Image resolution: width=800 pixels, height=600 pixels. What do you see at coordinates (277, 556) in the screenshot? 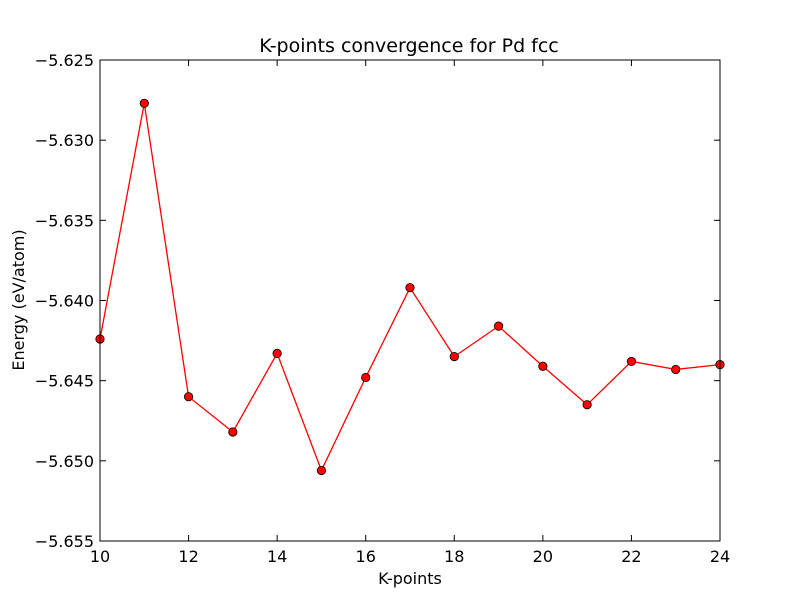
I see `x-tick-label: 14` at bounding box center [277, 556].